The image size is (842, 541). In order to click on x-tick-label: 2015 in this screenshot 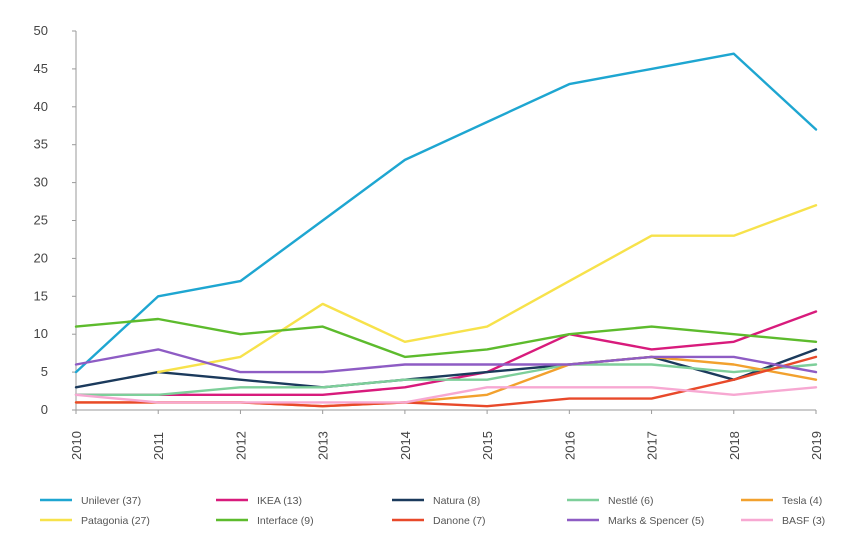, I will do `click(487, 445)`.